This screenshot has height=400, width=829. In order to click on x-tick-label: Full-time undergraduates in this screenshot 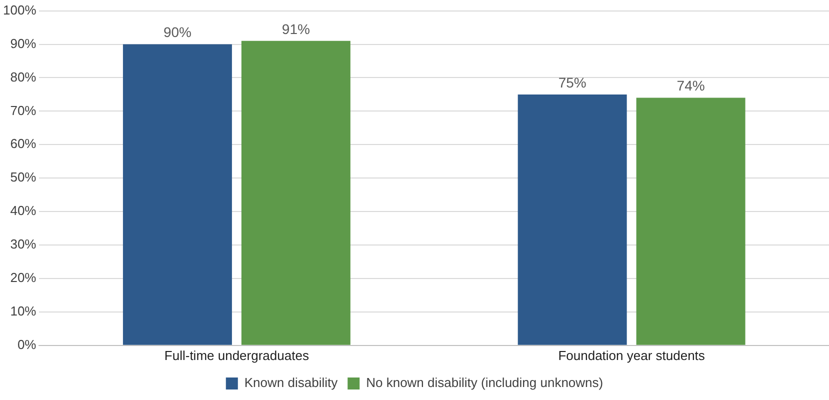, I will do `click(237, 355)`.